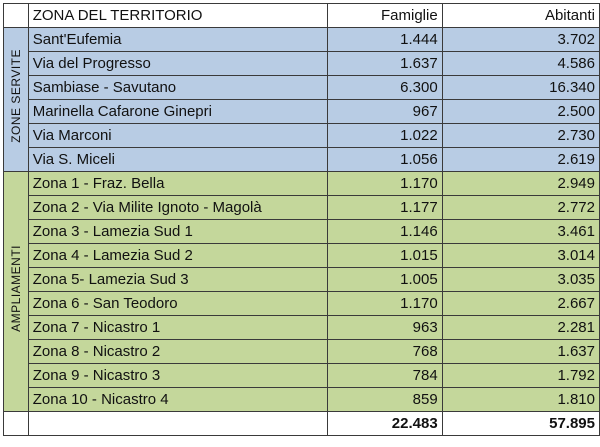 The width and height of the screenshot is (600, 447). Describe the element at coordinates (520, 327) in the screenshot. I see `abitanti-cell: 2.281` at that location.